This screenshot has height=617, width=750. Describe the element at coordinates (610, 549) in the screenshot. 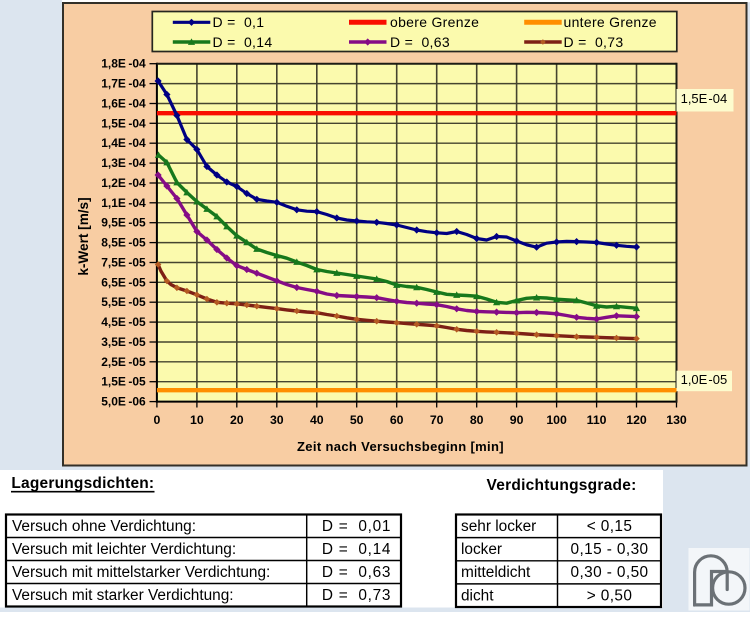

I see `svg-text: 0,15 - 0,30` at that location.